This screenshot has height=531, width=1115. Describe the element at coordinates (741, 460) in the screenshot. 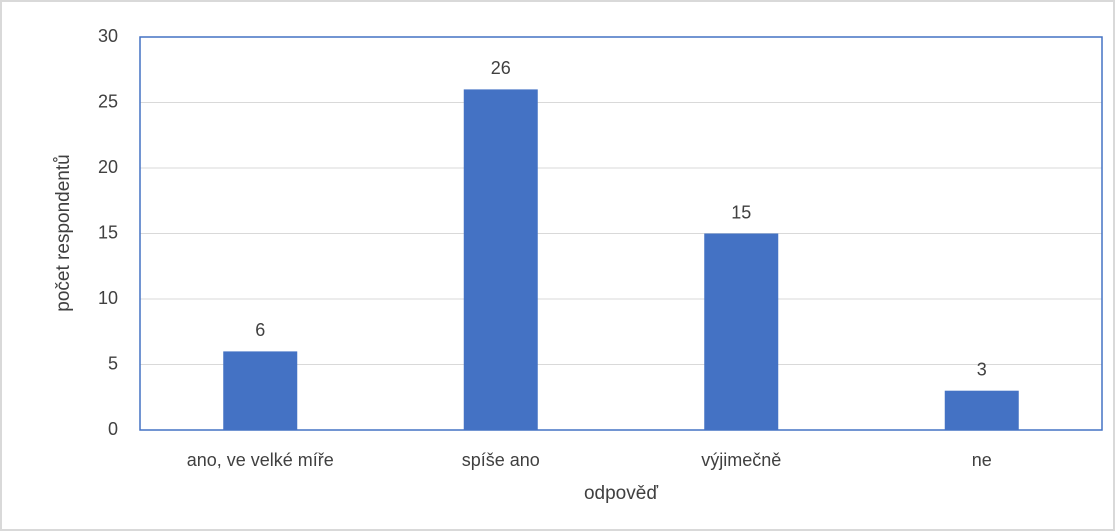

I see `x-tick-label: výjimečně` at that location.